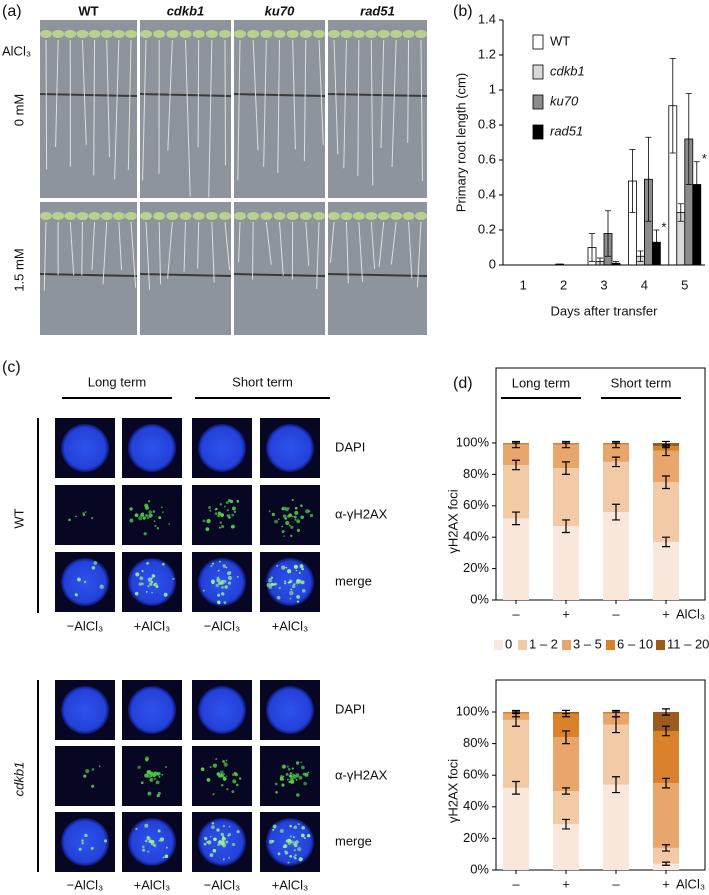 The width and height of the screenshot is (709, 895). Describe the element at coordinates (567, 70) in the screenshot. I see `legend-label: cdkb1` at that location.